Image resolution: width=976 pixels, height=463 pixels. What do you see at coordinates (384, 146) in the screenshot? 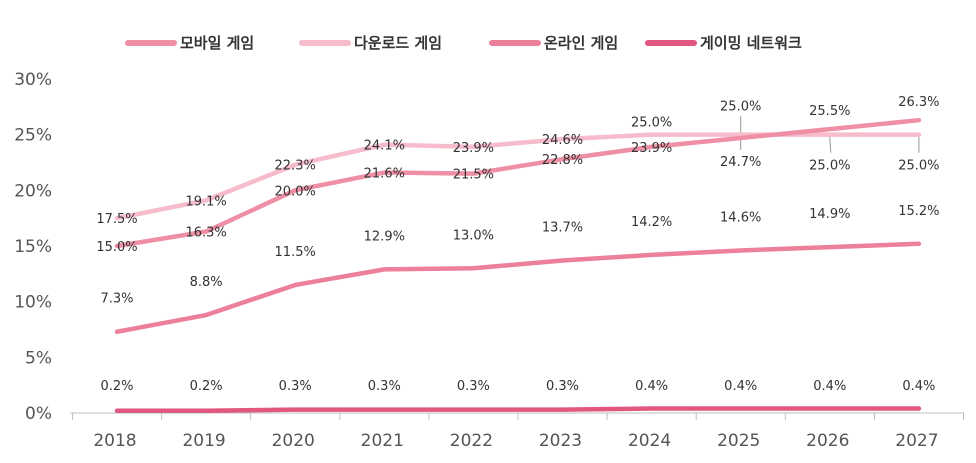
I see `data-label: 24.1%` at bounding box center [384, 146].